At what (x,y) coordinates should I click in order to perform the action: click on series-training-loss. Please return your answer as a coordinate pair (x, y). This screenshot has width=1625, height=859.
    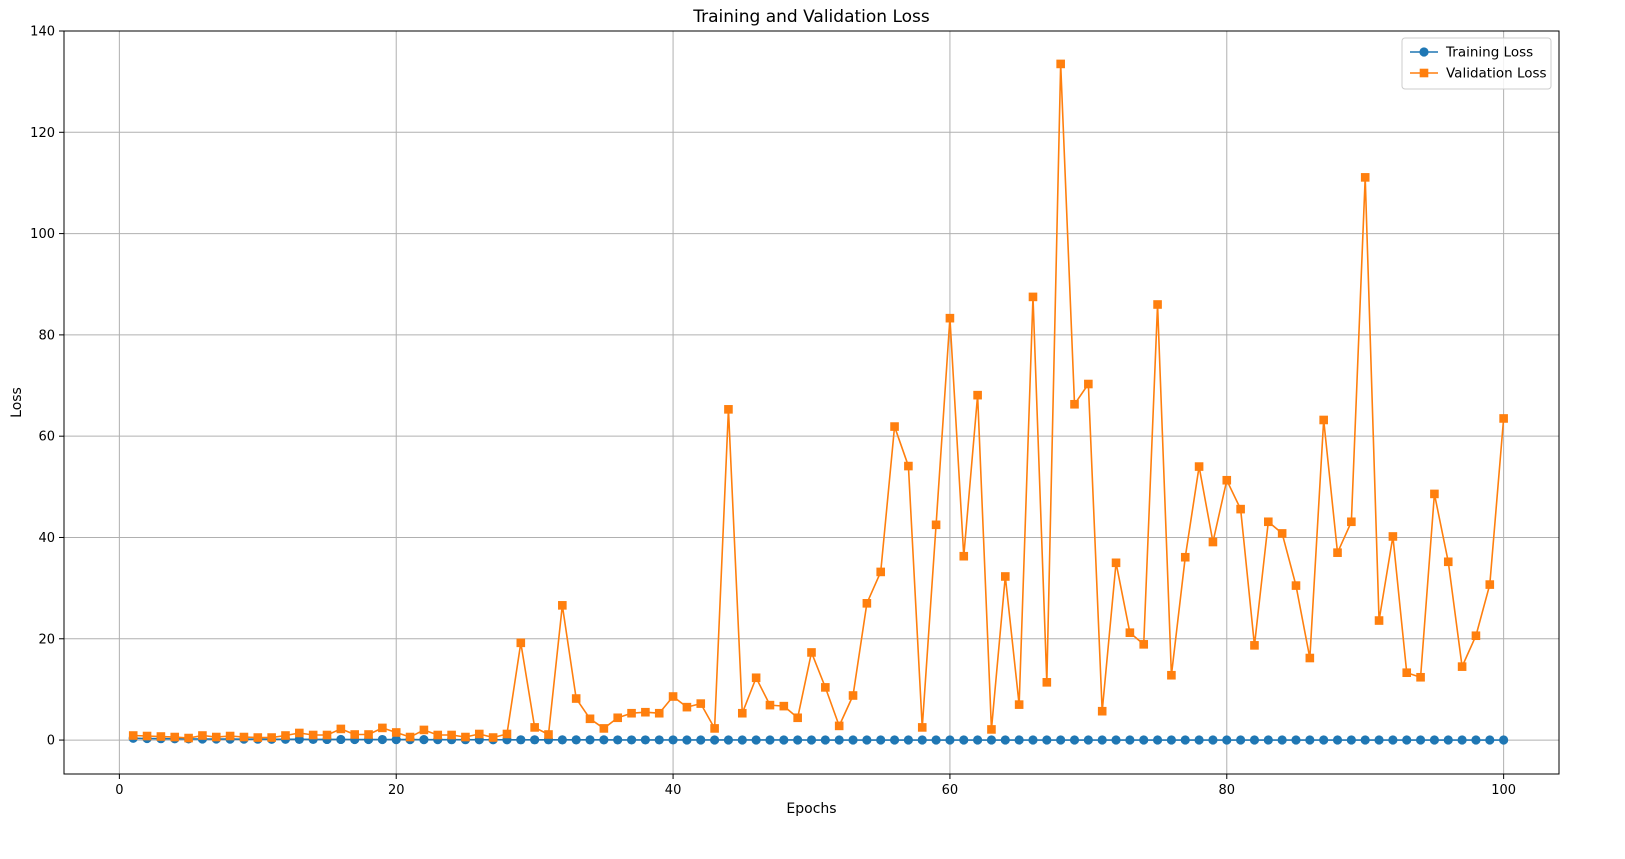
    Looking at the image, I should click on (818, 739).